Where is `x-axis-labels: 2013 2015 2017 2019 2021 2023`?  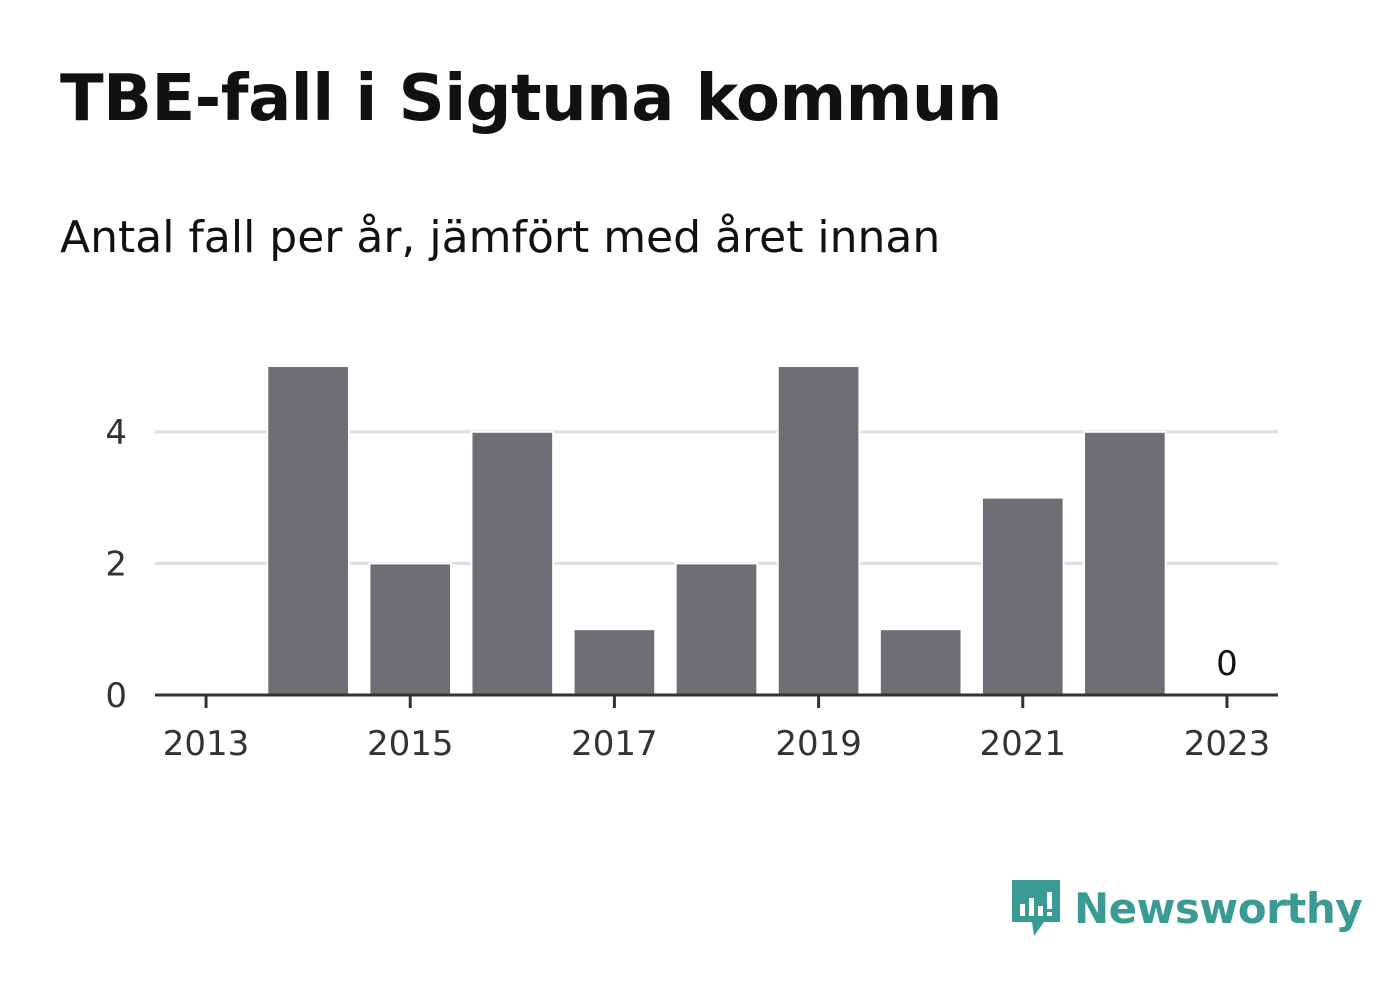 x-axis-labels: 2013 2015 2017 2019 2021 2023 is located at coordinates (716, 744).